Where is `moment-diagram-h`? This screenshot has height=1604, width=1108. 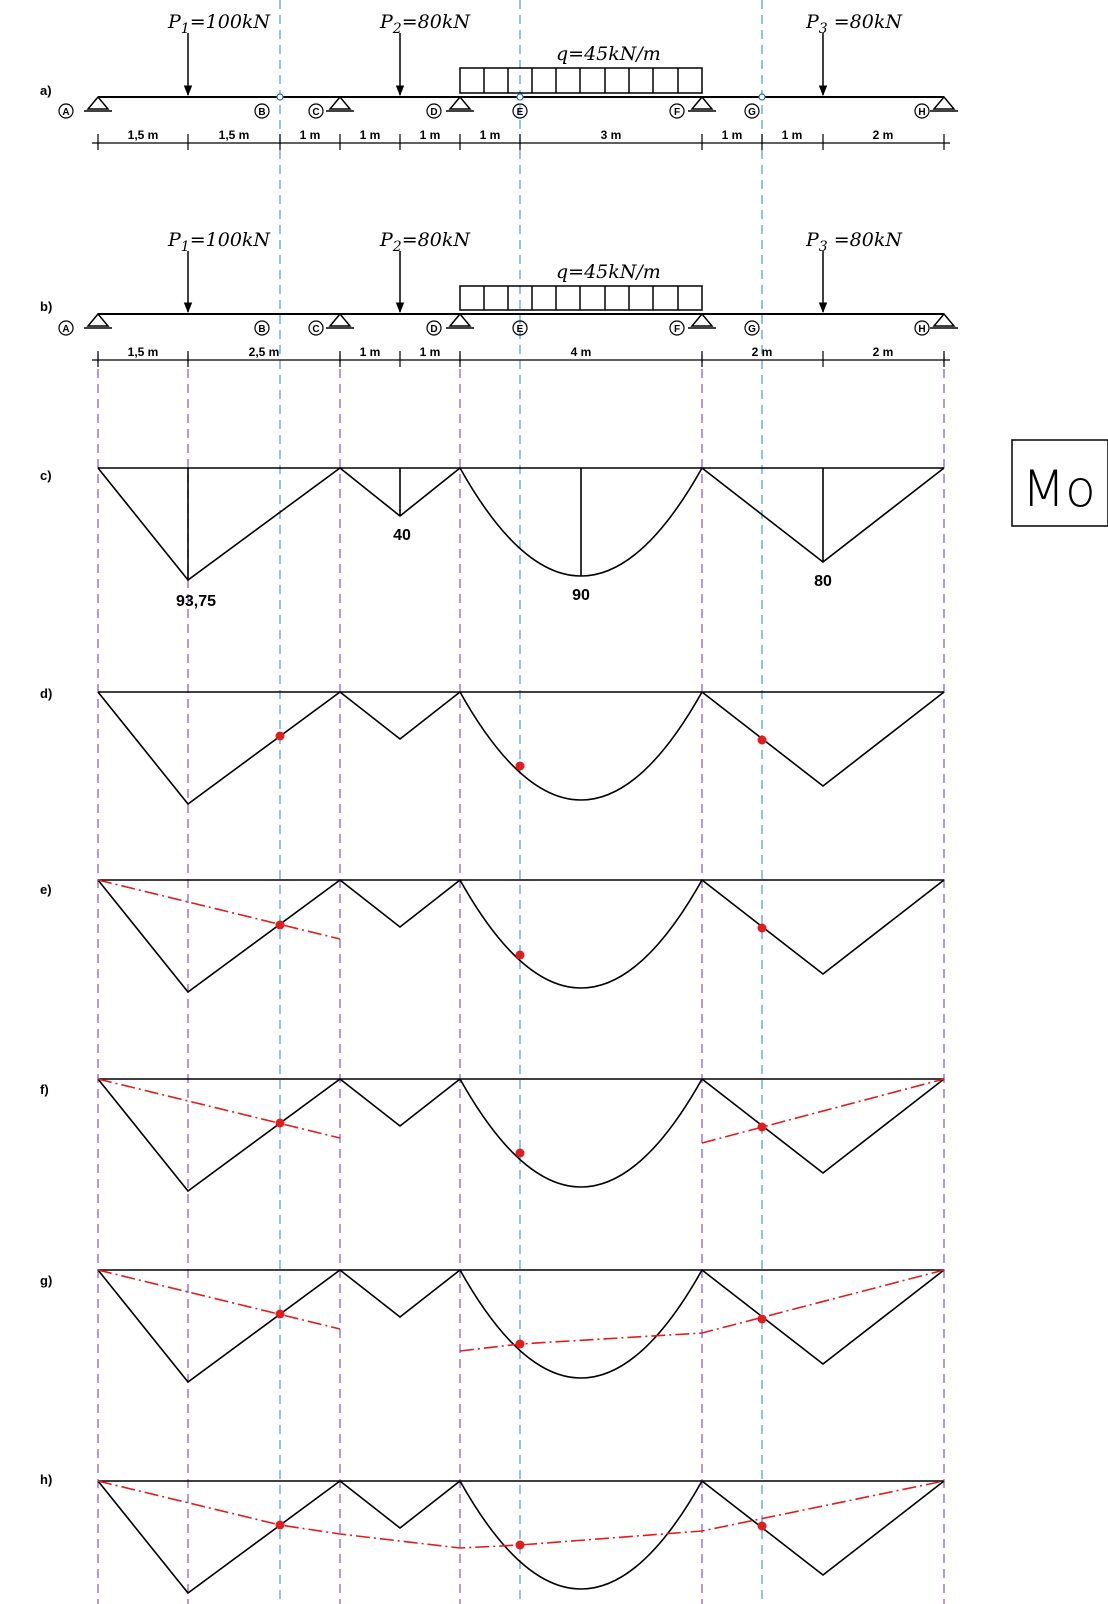
moment-diagram-h is located at coordinates (521, 1537).